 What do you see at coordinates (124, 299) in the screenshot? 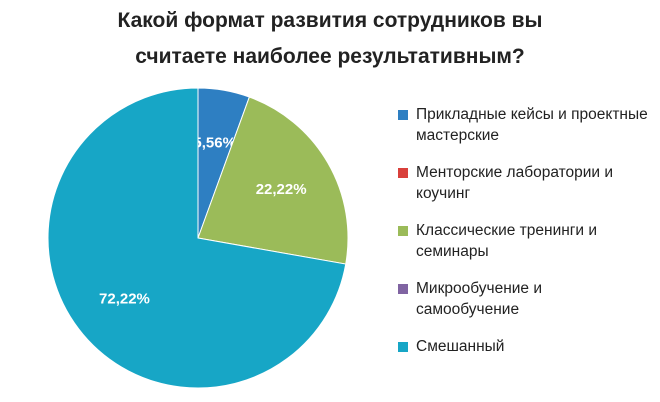
I see `data-label: 72,22%` at bounding box center [124, 299].